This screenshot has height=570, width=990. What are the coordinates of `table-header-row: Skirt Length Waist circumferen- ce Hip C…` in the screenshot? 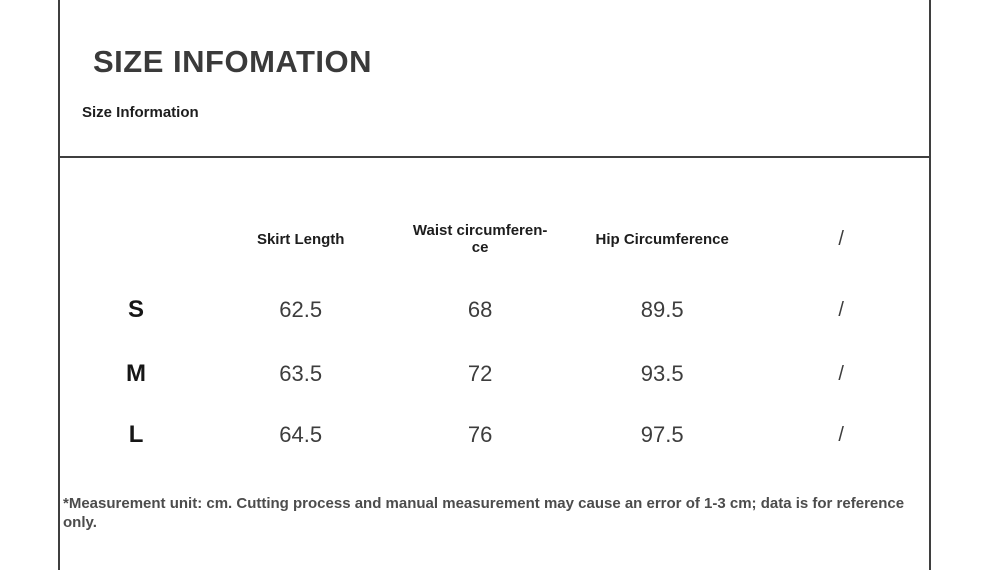 It's located at (494, 239).